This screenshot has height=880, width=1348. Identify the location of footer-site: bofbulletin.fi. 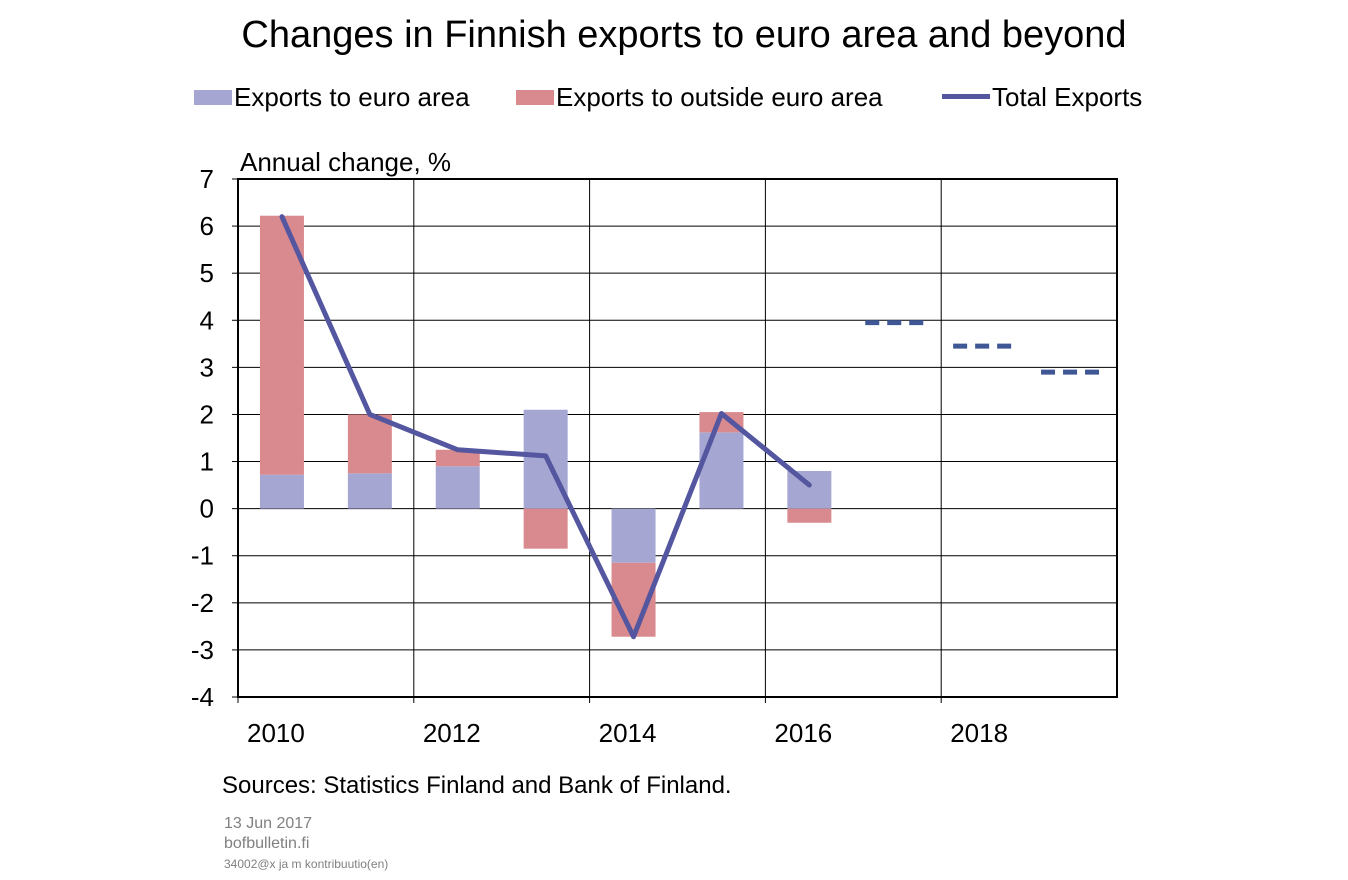
(267, 843).